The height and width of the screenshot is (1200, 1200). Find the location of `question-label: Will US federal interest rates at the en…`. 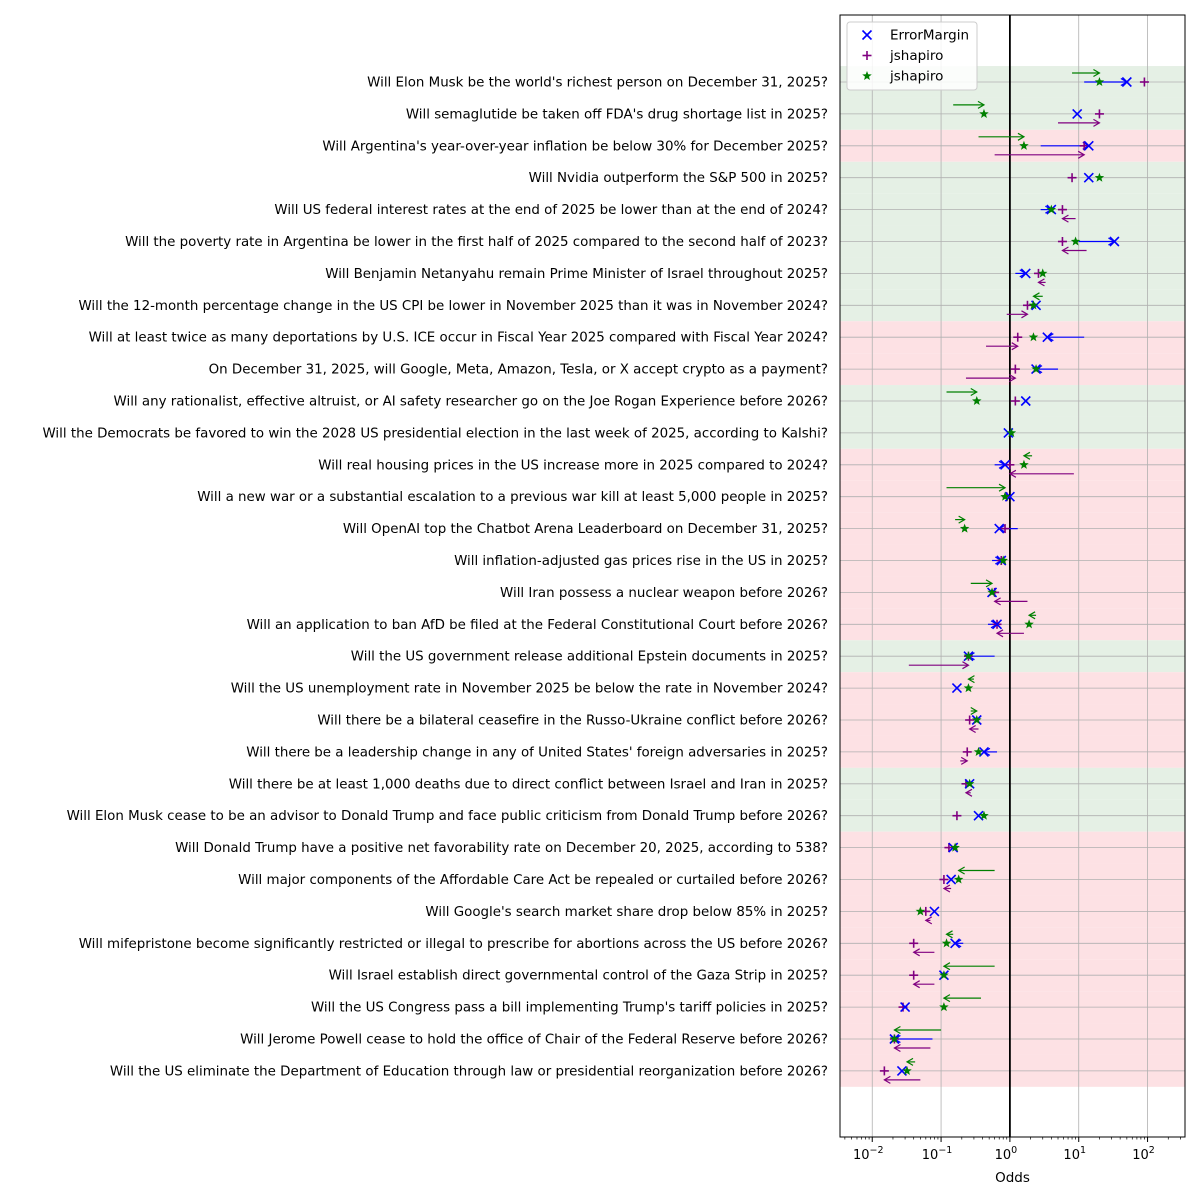

question-label: Will US federal interest rates at the en… is located at coordinates (551, 210).